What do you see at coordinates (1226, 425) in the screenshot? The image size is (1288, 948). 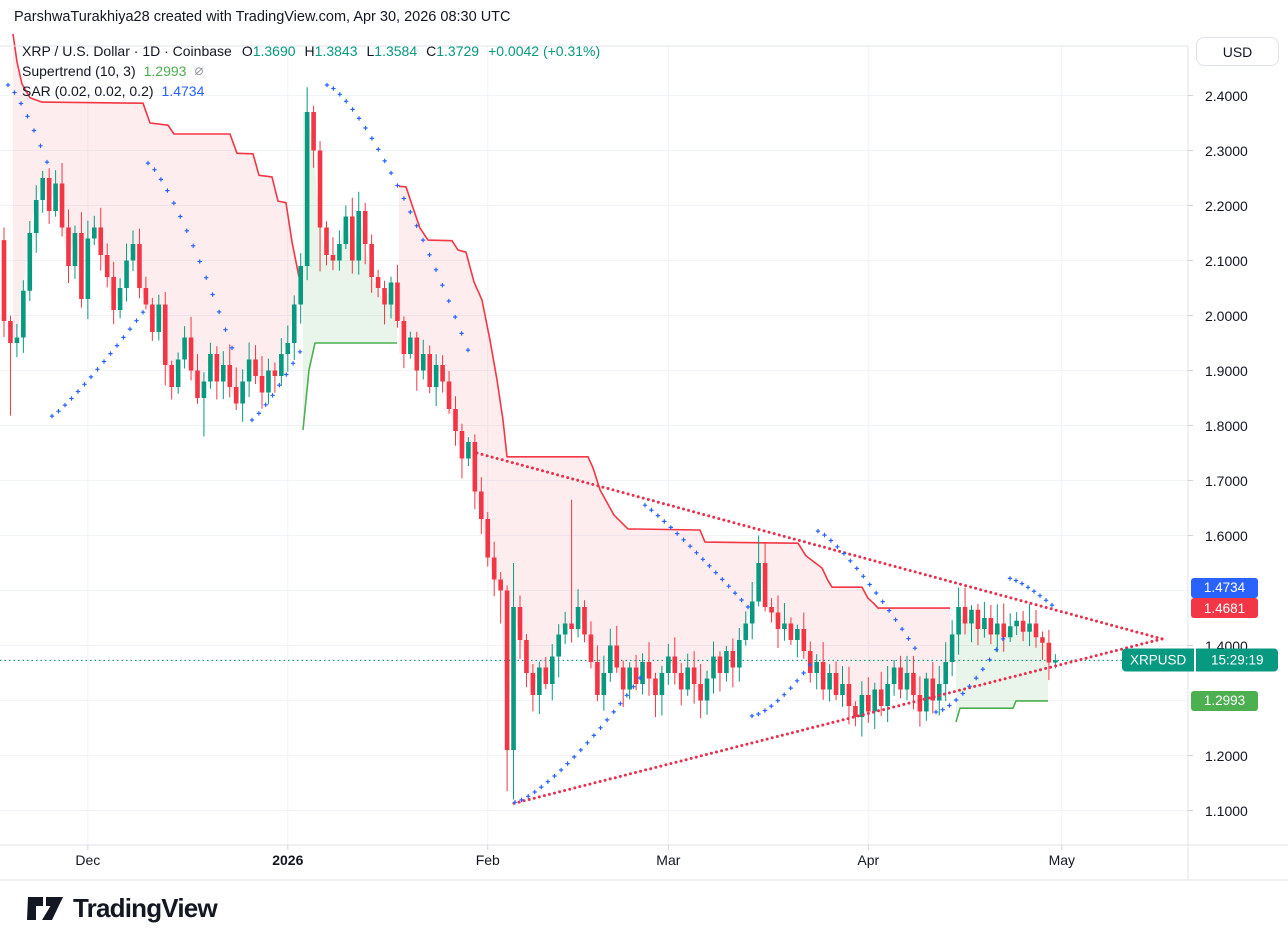 I see `price-axis-label: 1.8000` at bounding box center [1226, 425].